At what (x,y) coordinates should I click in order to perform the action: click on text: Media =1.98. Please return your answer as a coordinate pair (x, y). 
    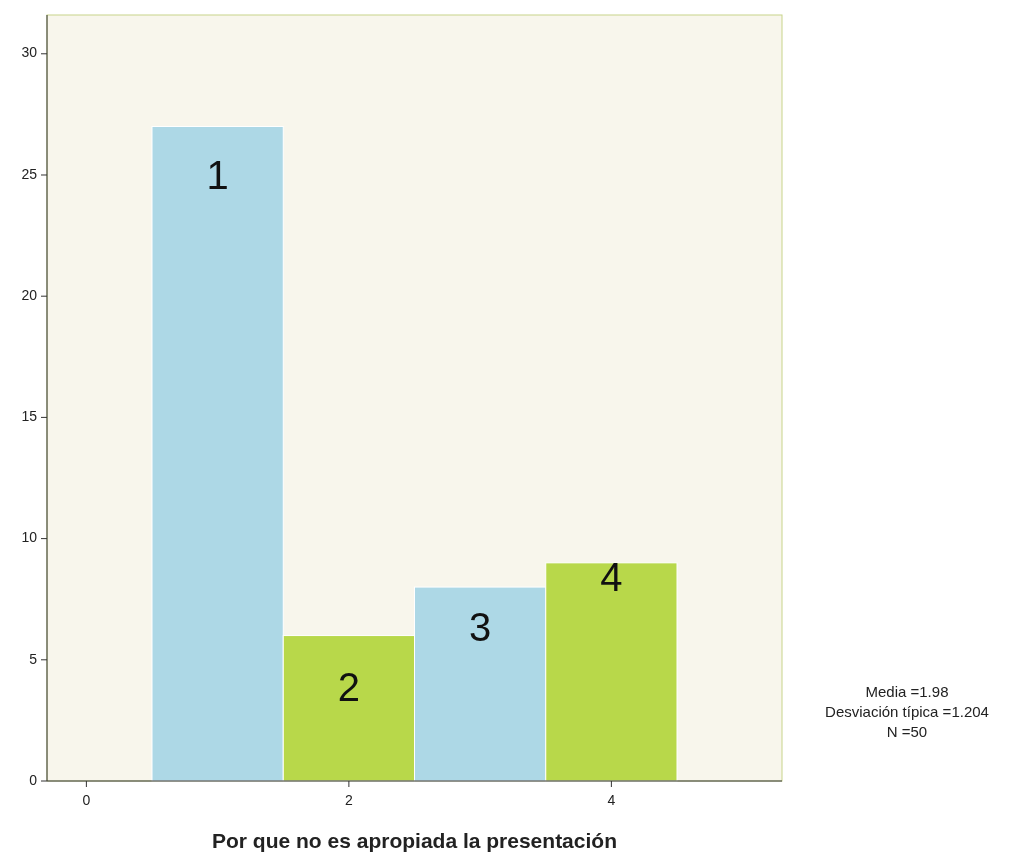
    Looking at the image, I should click on (907, 691).